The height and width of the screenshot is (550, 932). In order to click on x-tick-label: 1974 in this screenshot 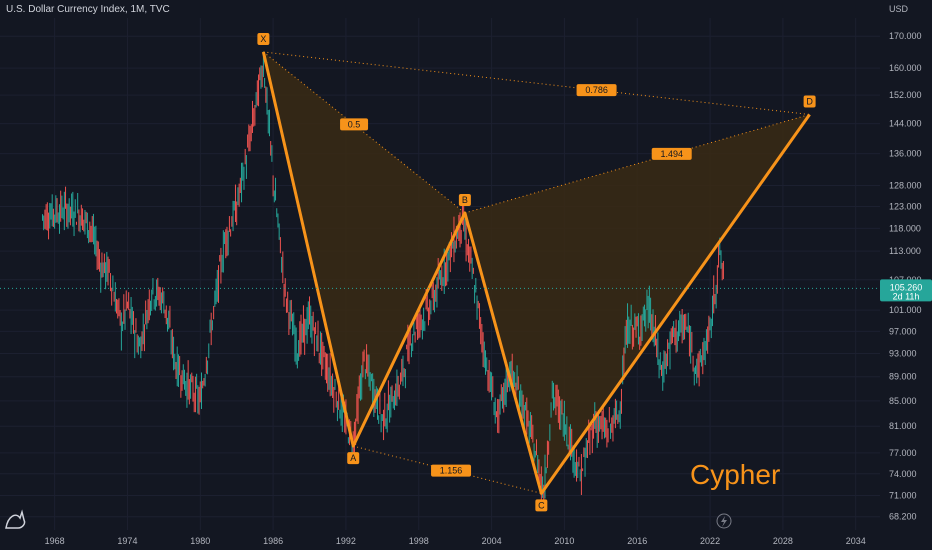, I will do `click(127, 541)`.